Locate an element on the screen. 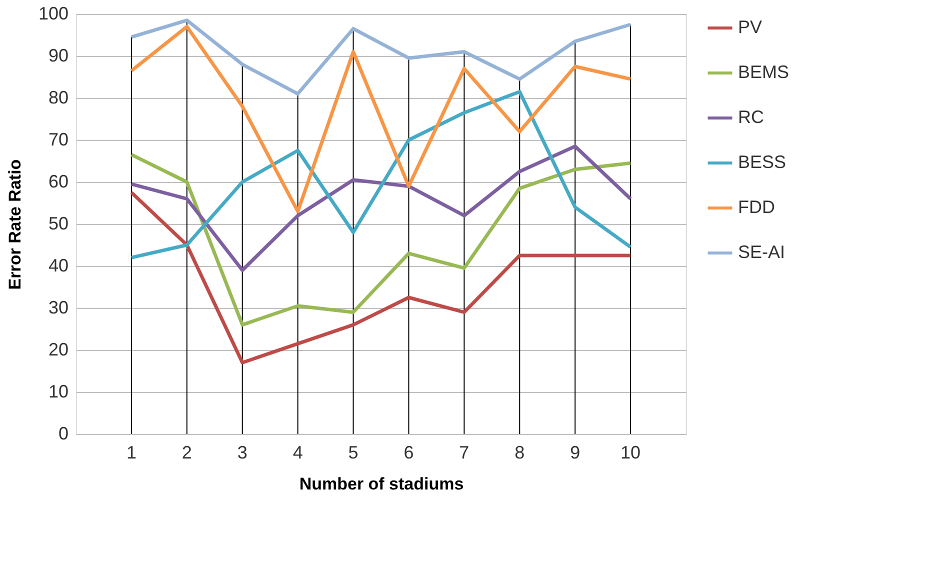 This screenshot has height=571, width=946. x-tick-label: 5 is located at coordinates (353, 452).